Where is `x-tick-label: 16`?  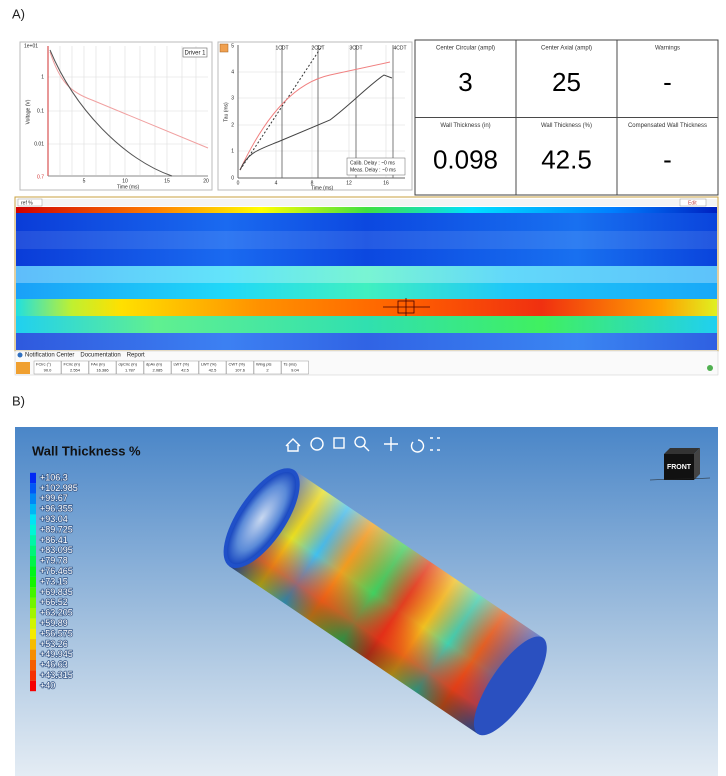 x-tick-label: 16 is located at coordinates (386, 183).